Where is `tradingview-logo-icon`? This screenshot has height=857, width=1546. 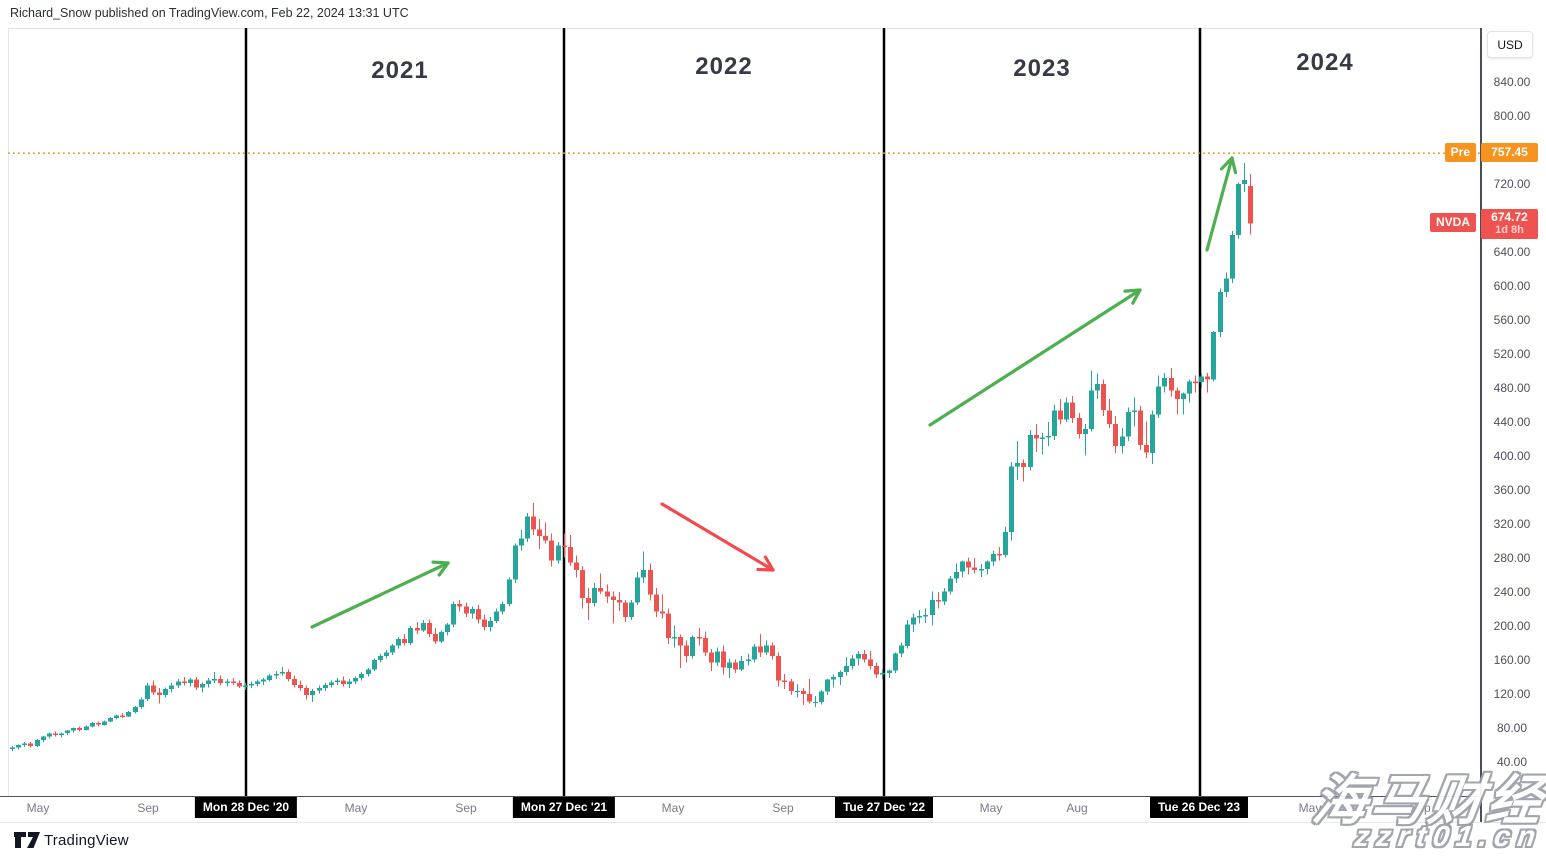
tradingview-logo-icon is located at coordinates (27, 840).